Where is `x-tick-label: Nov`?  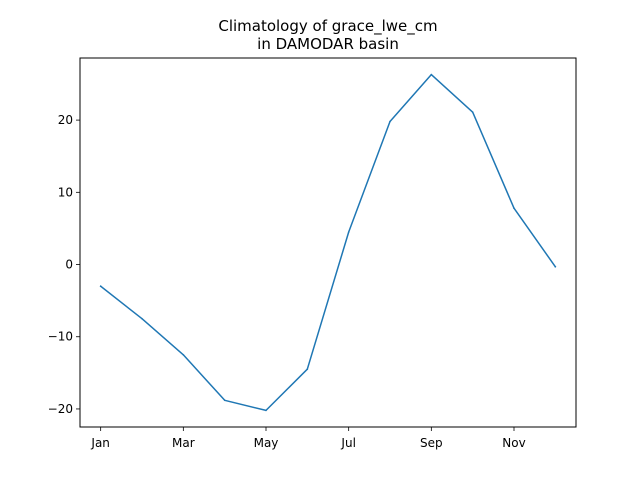 x-tick-label: Nov is located at coordinates (513, 443).